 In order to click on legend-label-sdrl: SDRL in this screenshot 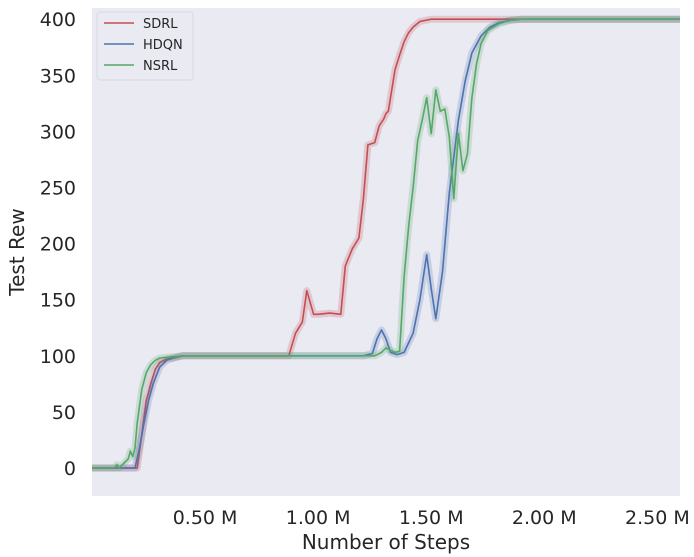, I will do `click(160, 24)`.